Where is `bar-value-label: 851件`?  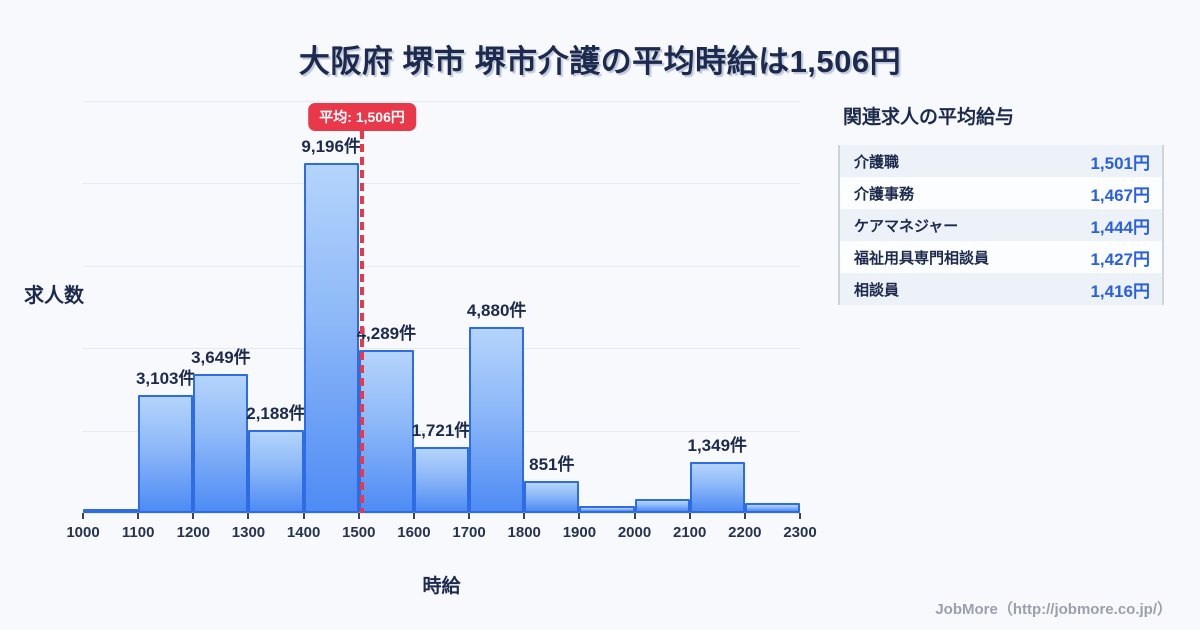
bar-value-label: 851件 is located at coordinates (552, 464).